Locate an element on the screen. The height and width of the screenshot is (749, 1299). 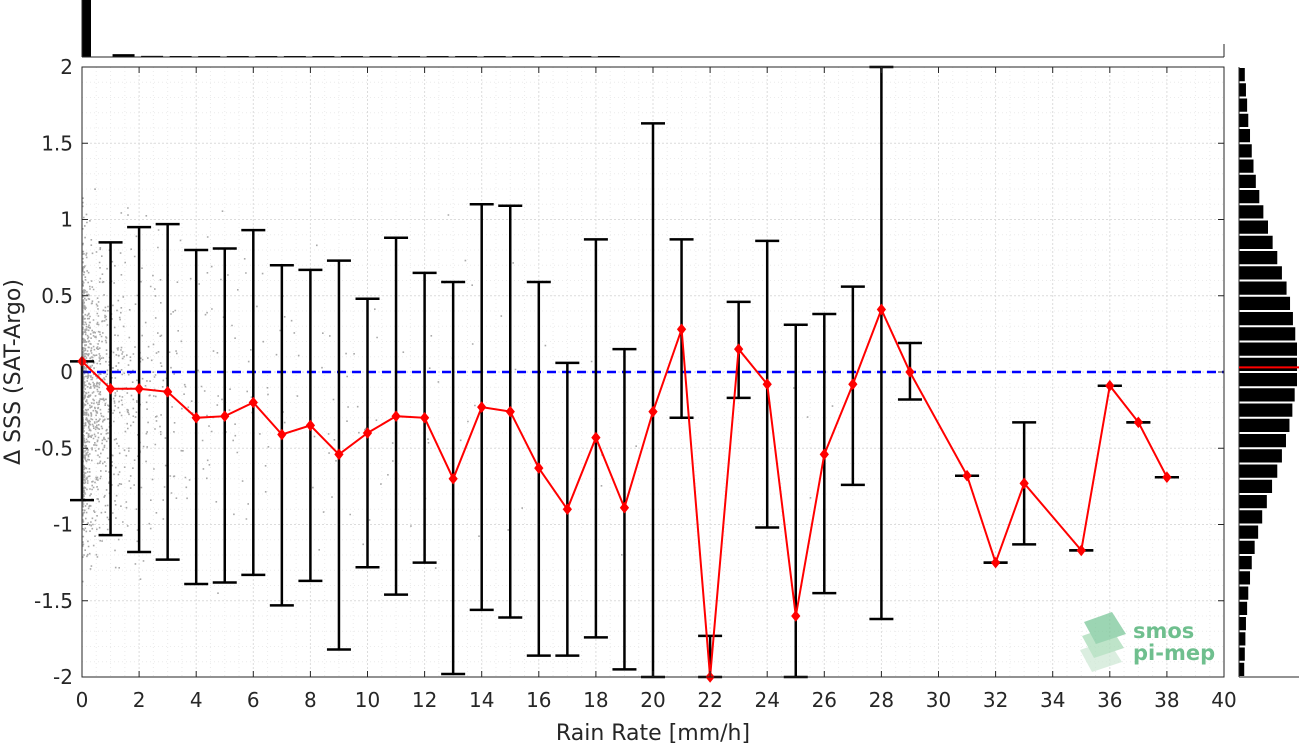
logo-layers-icon is located at coordinates (1103, 642).